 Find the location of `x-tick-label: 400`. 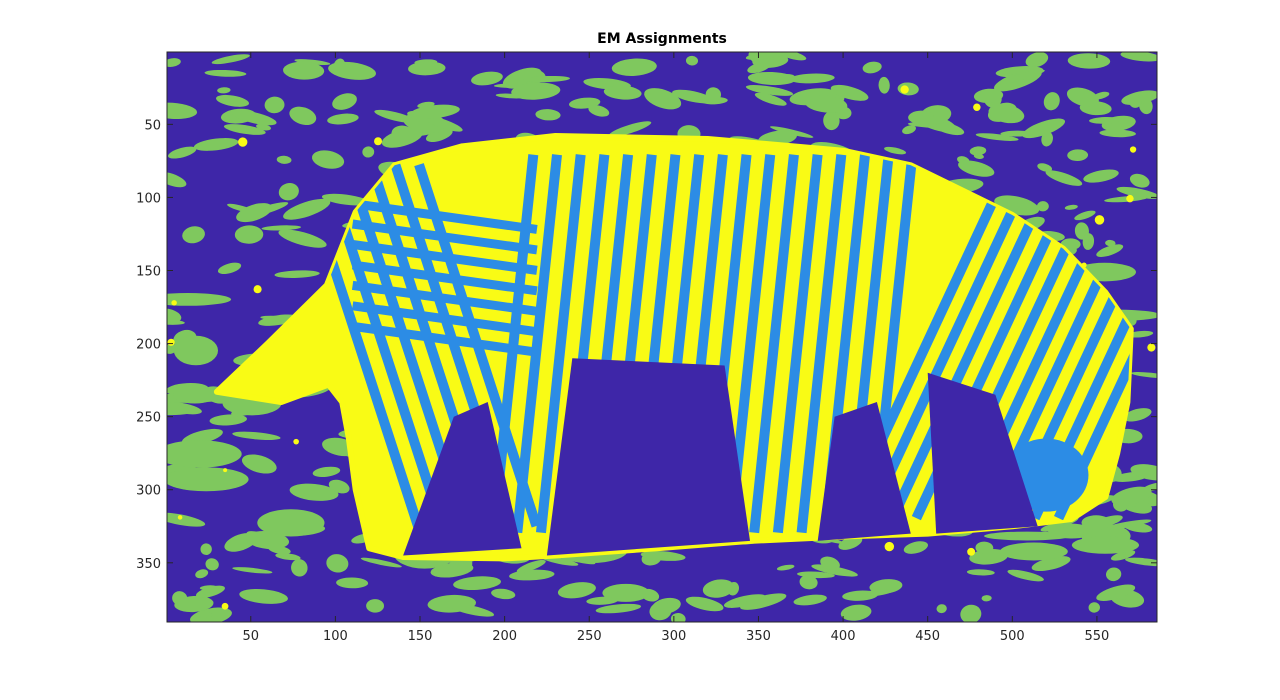

x-tick-label: 400 is located at coordinates (843, 636).